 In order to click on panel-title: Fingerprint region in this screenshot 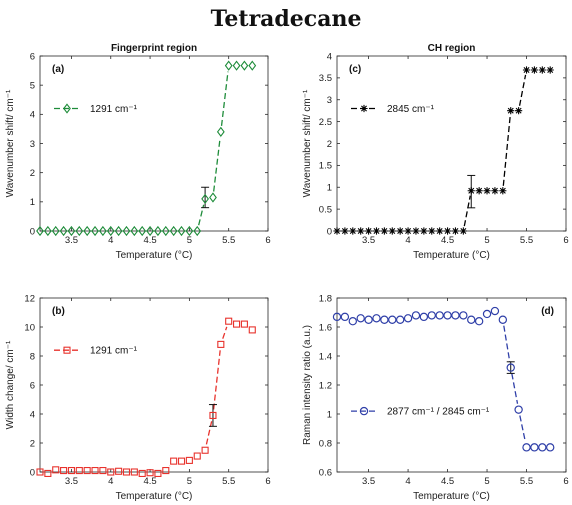, I will do `click(154, 48)`.